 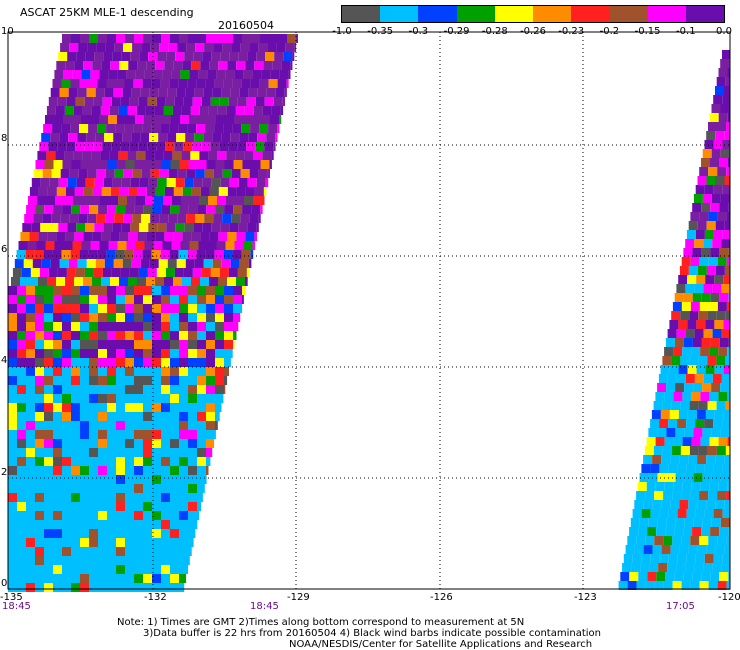 What do you see at coordinates (418, 31) in the screenshot?
I see `color-scale-label: -0.3` at bounding box center [418, 31].